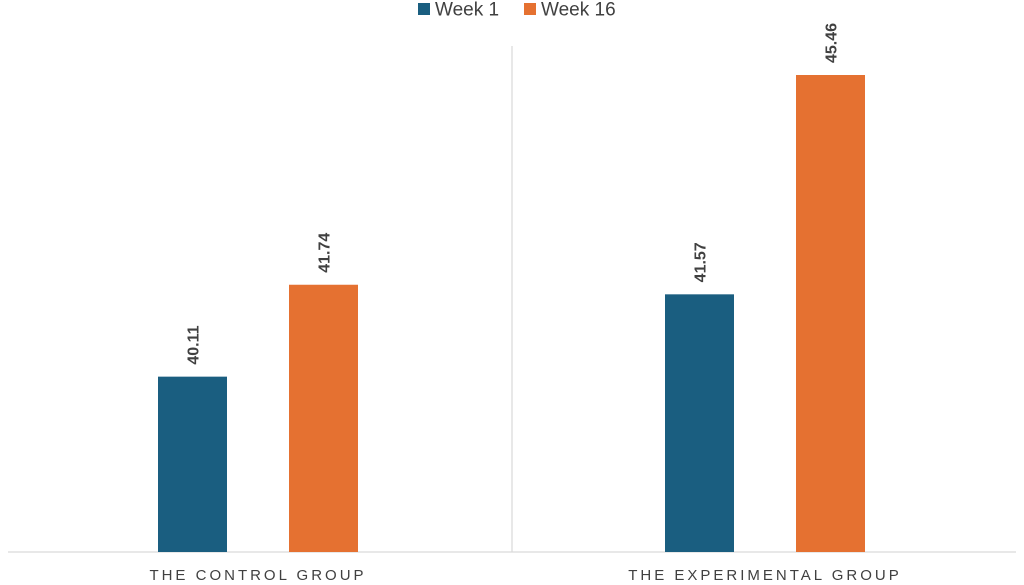 The width and height of the screenshot is (1024, 585). What do you see at coordinates (192, 464) in the screenshot?
I see `bar-week-1-the-control-group` at bounding box center [192, 464].